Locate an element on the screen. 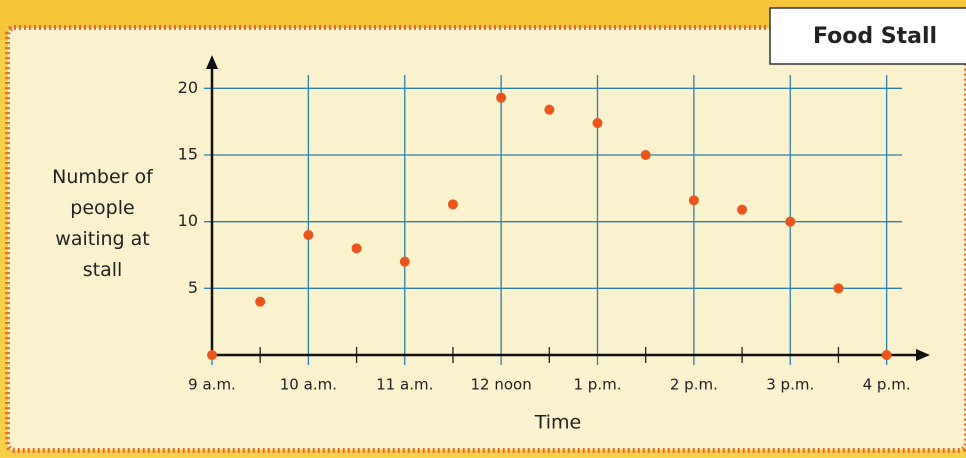  y-tick-label: 10 is located at coordinates (188, 220).